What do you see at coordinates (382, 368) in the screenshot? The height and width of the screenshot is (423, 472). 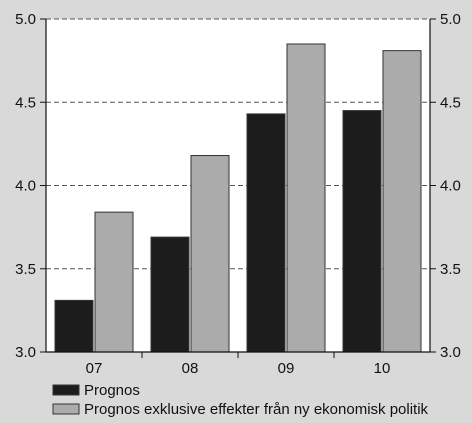 I see `x-tick-label: 10` at bounding box center [382, 368].